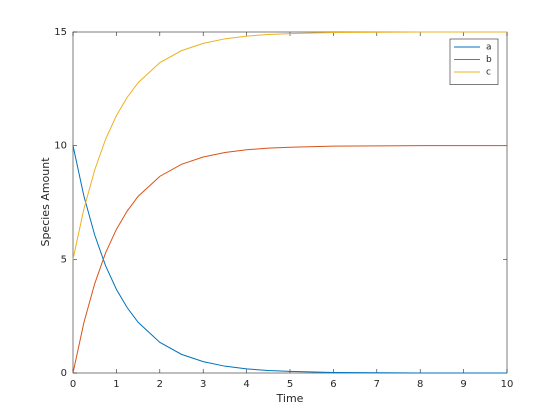 The width and height of the screenshot is (560, 420). Describe the element at coordinates (116, 384) in the screenshot. I see `x-tick-label: 1` at that location.